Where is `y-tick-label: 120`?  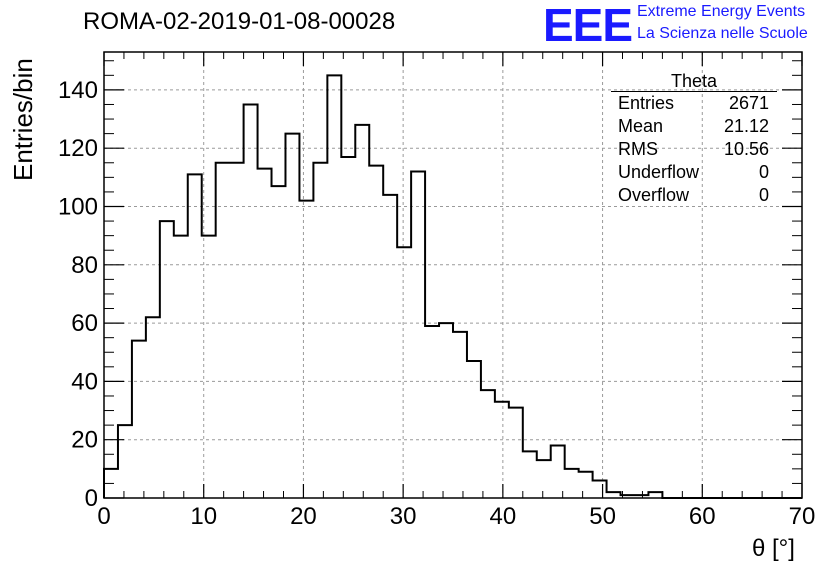
y-tick-label: 120 is located at coordinates (78, 148).